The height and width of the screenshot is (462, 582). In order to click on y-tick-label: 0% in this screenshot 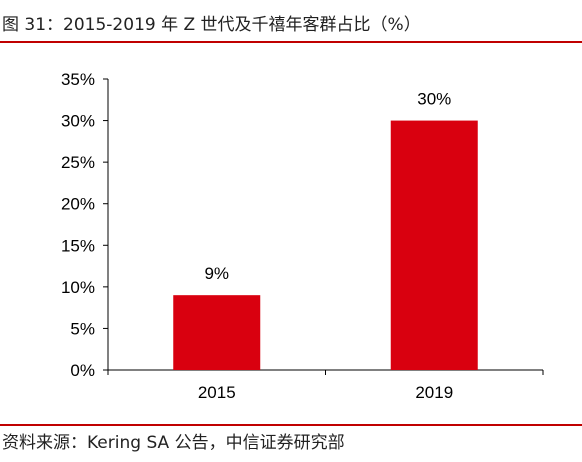, I will do `click(82, 370)`.